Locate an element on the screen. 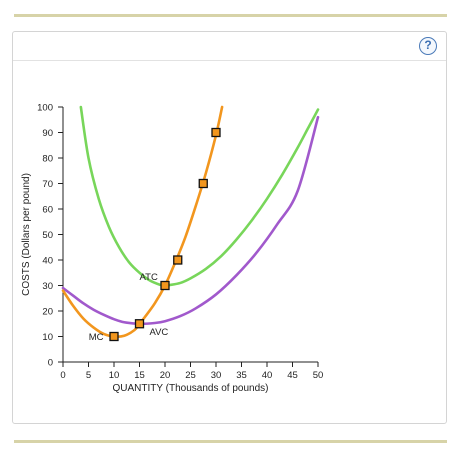 The height and width of the screenshot is (462, 474). atc-label: ATC is located at coordinates (149, 277).